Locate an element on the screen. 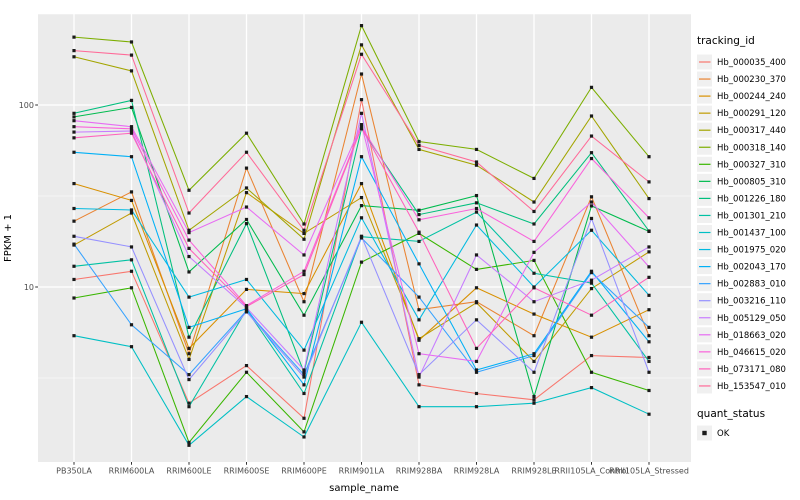  legend-title-tracking-id: tracking_id is located at coordinates (726, 41).